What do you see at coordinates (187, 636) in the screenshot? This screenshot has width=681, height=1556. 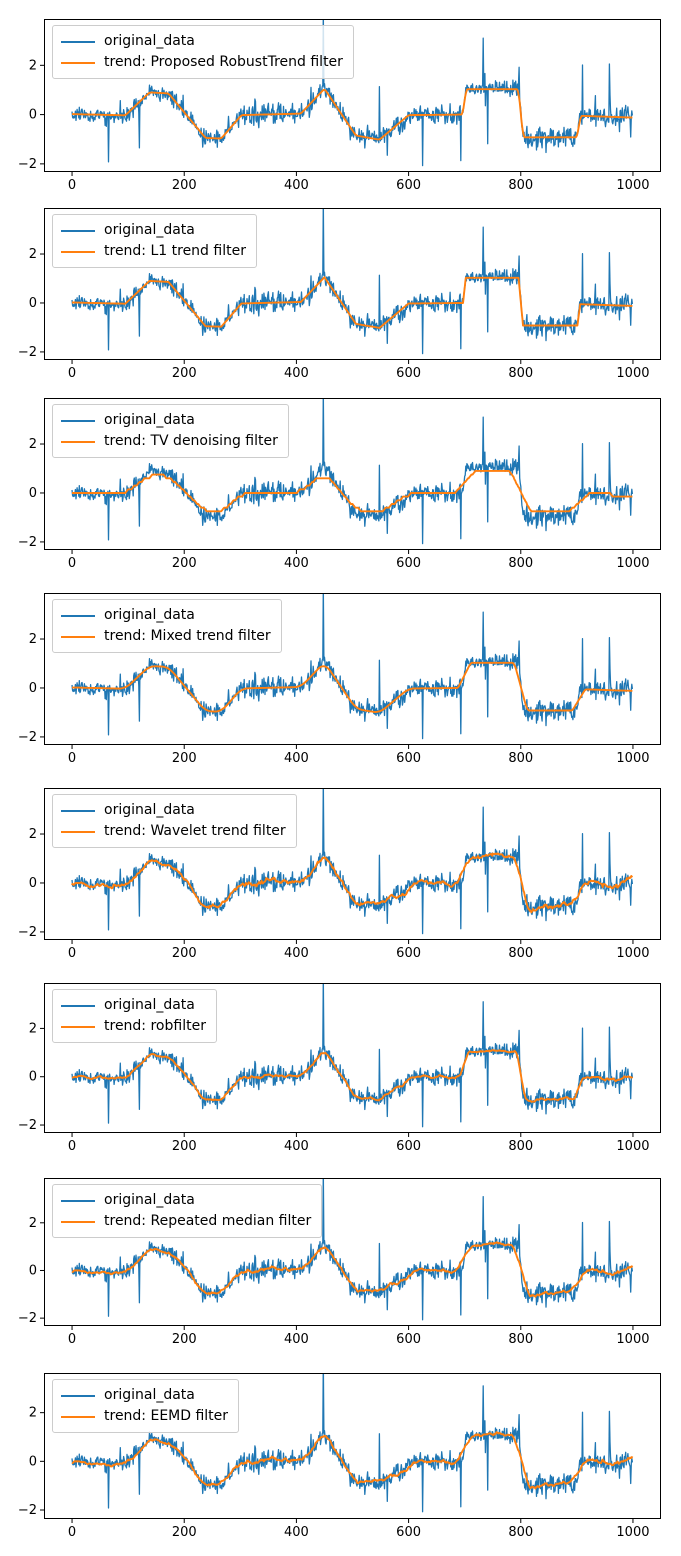 I see `legend-label-trend: trend: Mixed trend filter` at bounding box center [187, 636].